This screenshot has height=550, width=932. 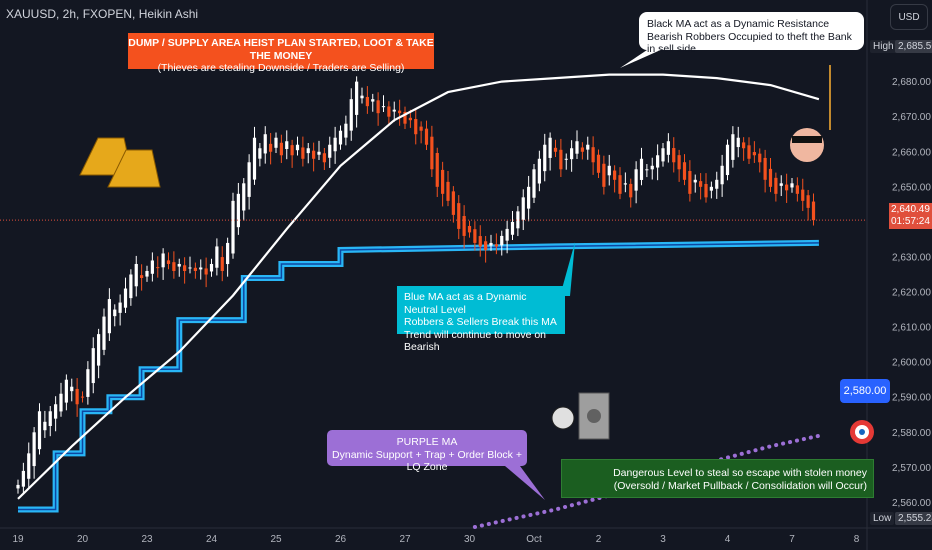 I want to click on x-tick-label: 24, so click(x=212, y=539).